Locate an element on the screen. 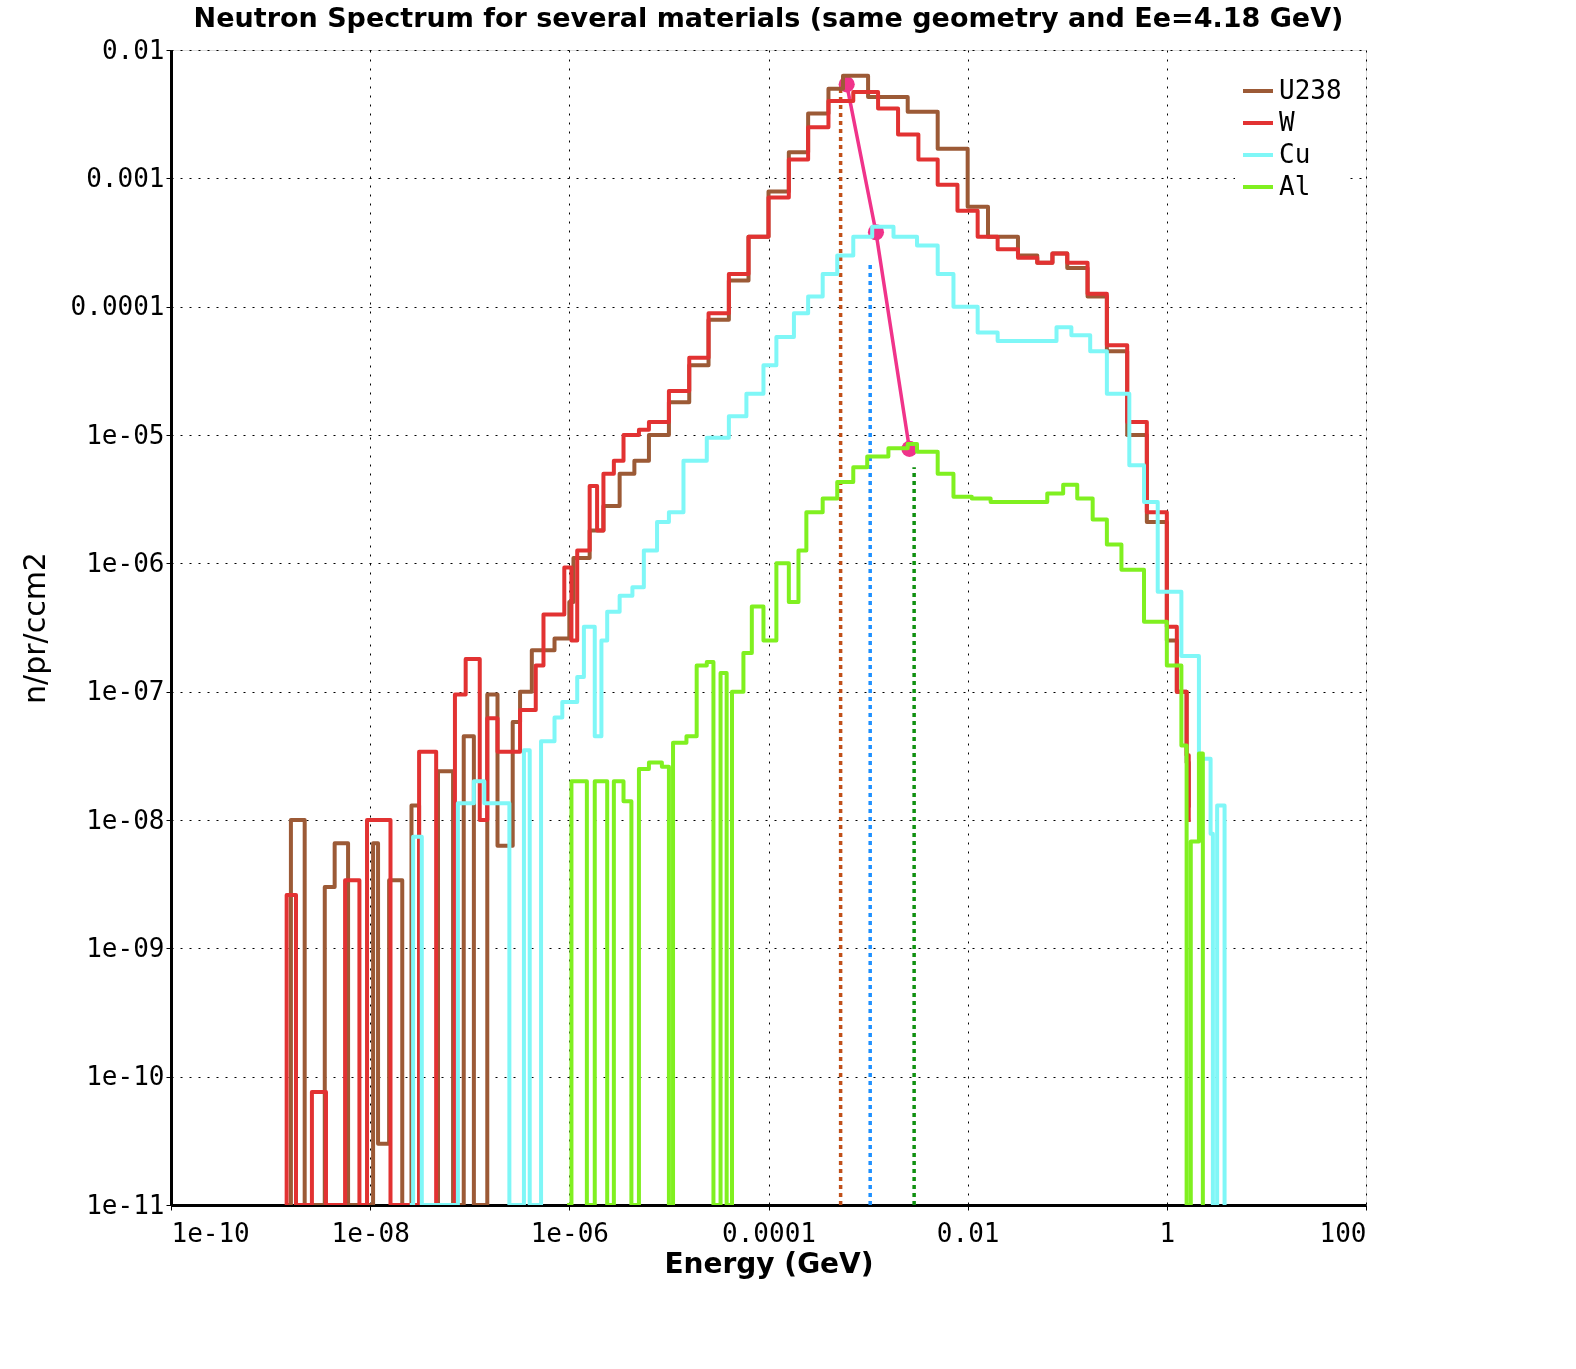  y-tick-label: 1e-05 is located at coordinates (125, 434).